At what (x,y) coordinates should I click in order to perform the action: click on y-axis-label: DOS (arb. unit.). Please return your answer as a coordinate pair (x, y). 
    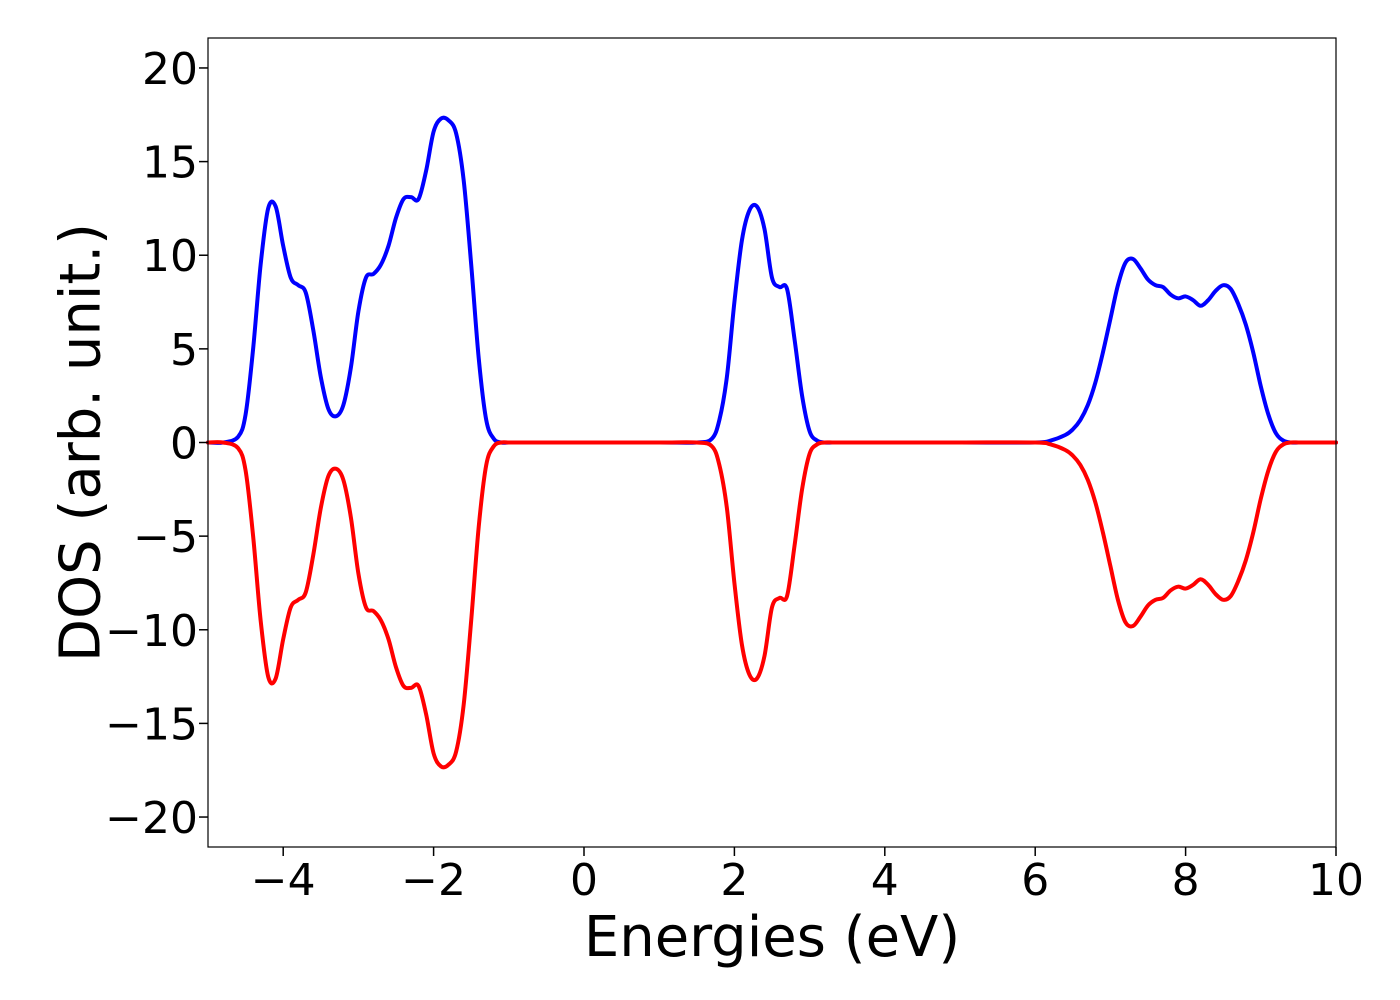
    Looking at the image, I should click on (81, 442).